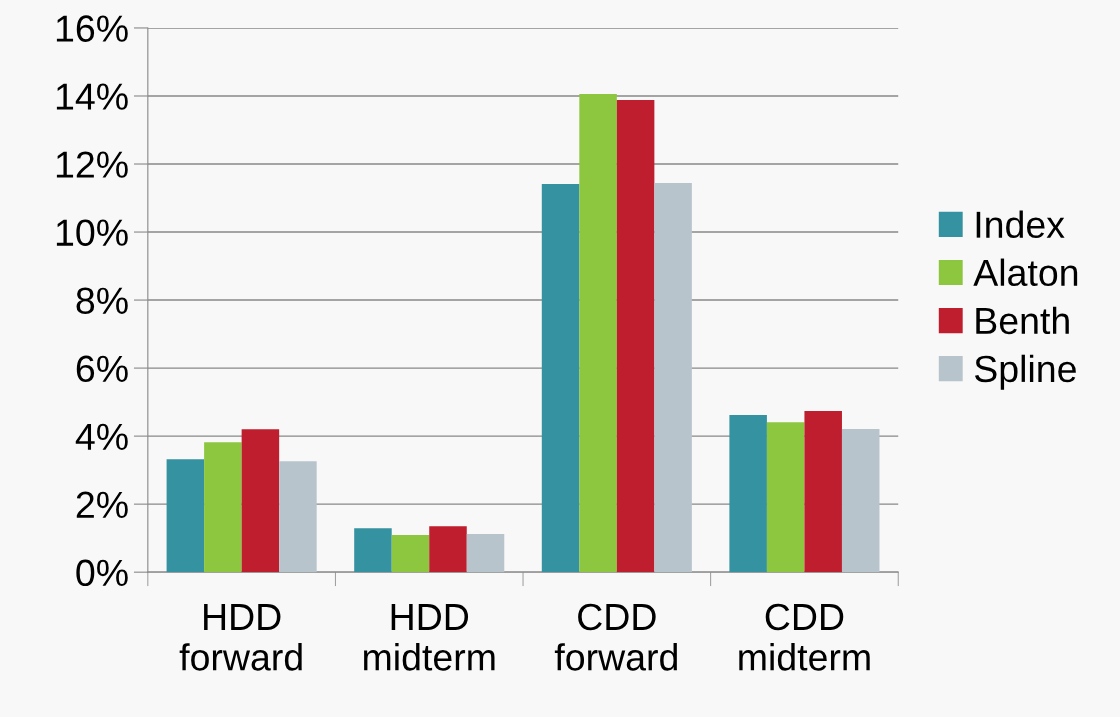  I want to click on legend-label: Benth, so click(1022, 320).